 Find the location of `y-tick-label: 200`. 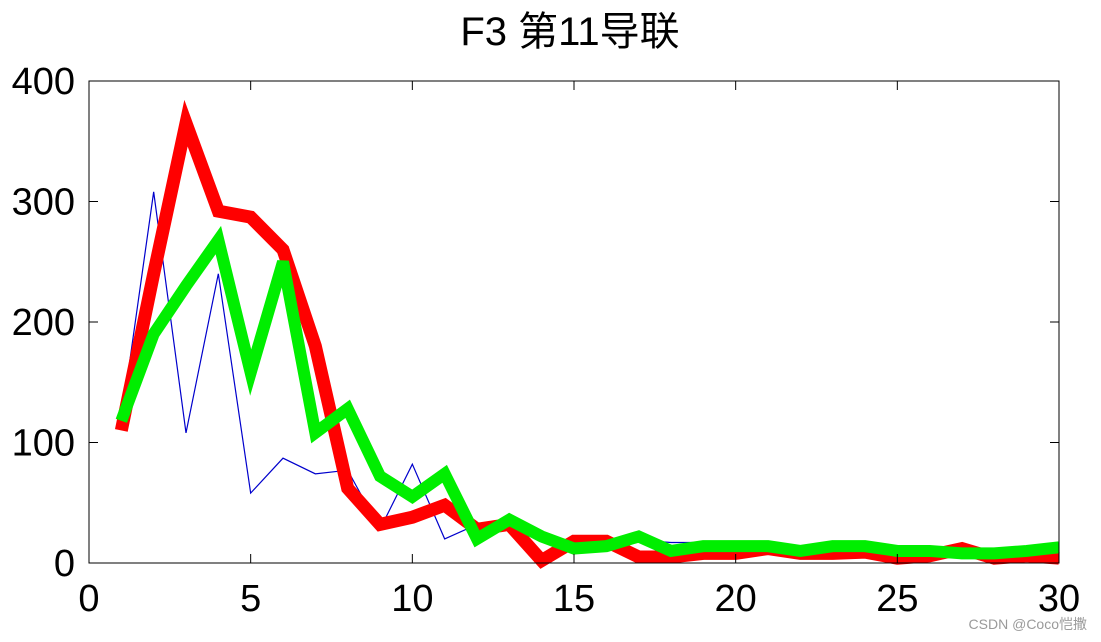

y-tick-label: 200 is located at coordinates (43, 323).